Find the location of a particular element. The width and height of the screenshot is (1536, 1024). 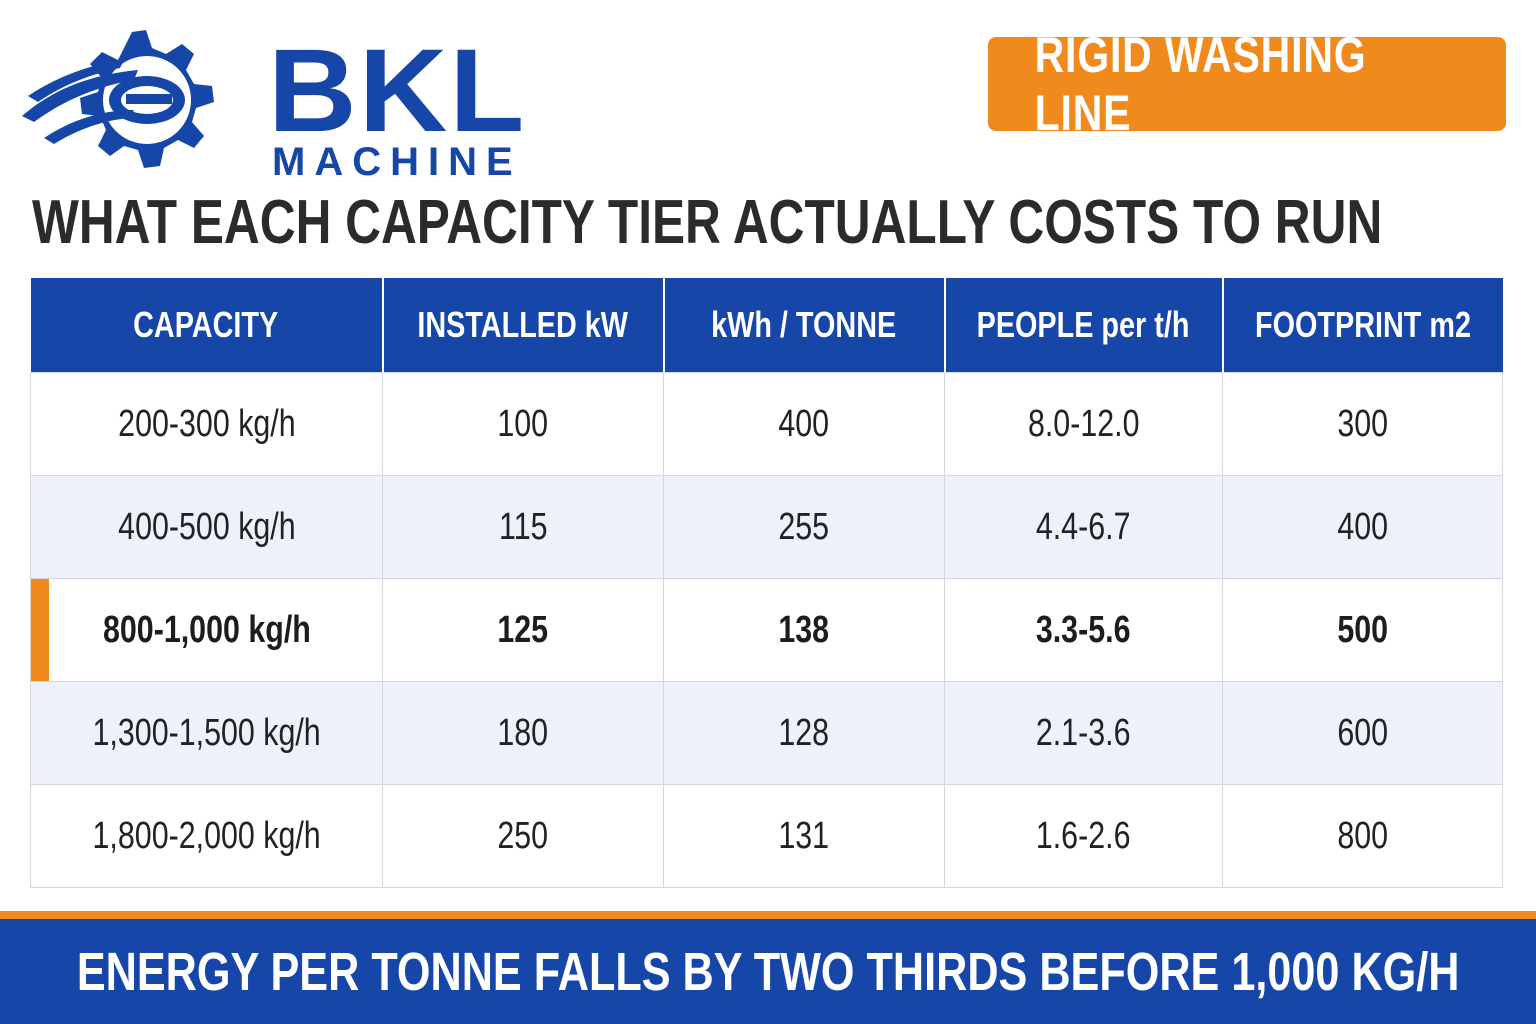

table-row: 1,800-2,000 kg/h 250 131 1.6-2.6 800 is located at coordinates (766, 836).